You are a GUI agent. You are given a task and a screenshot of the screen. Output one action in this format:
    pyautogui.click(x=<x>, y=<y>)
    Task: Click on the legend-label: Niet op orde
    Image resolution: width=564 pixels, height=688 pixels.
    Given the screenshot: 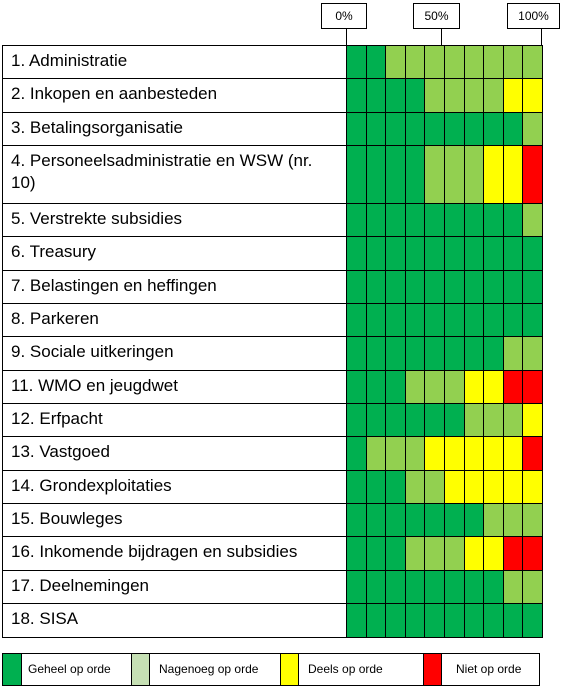 What is the action you would take?
    pyautogui.click(x=489, y=669)
    